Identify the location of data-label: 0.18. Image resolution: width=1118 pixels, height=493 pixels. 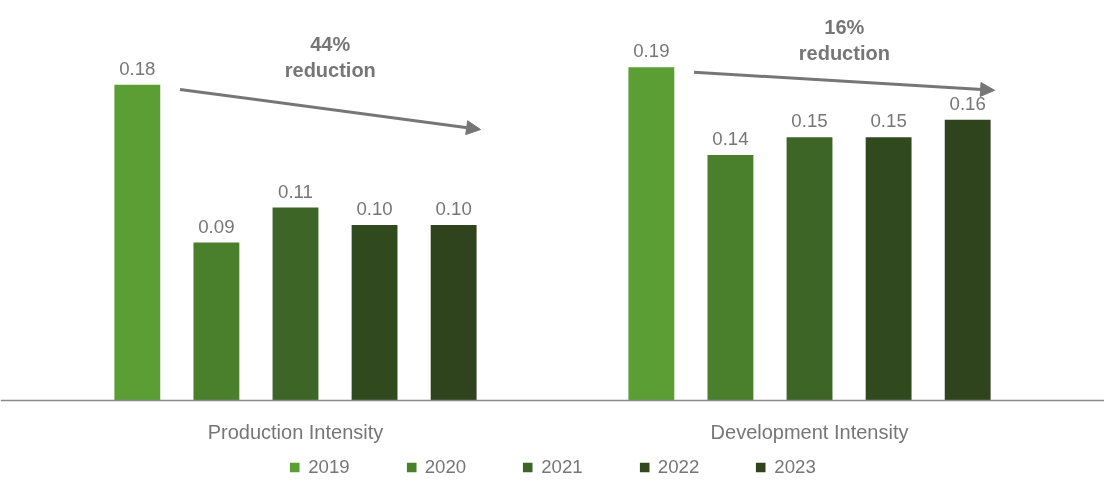
(137, 68).